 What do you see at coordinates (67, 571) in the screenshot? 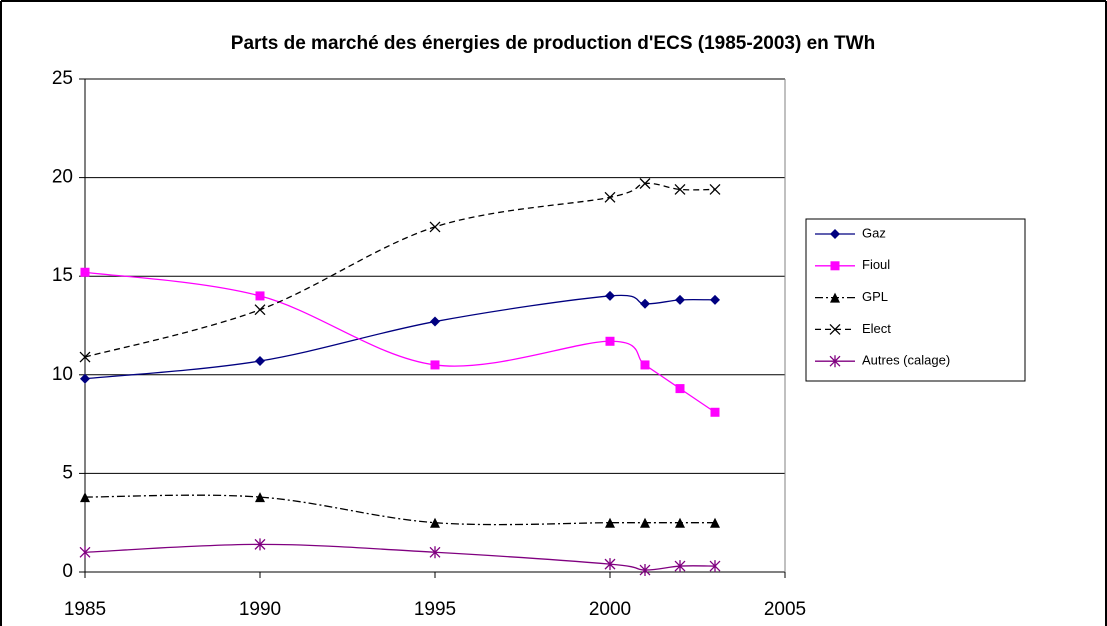
I see `y-tick-label: 0` at bounding box center [67, 571].